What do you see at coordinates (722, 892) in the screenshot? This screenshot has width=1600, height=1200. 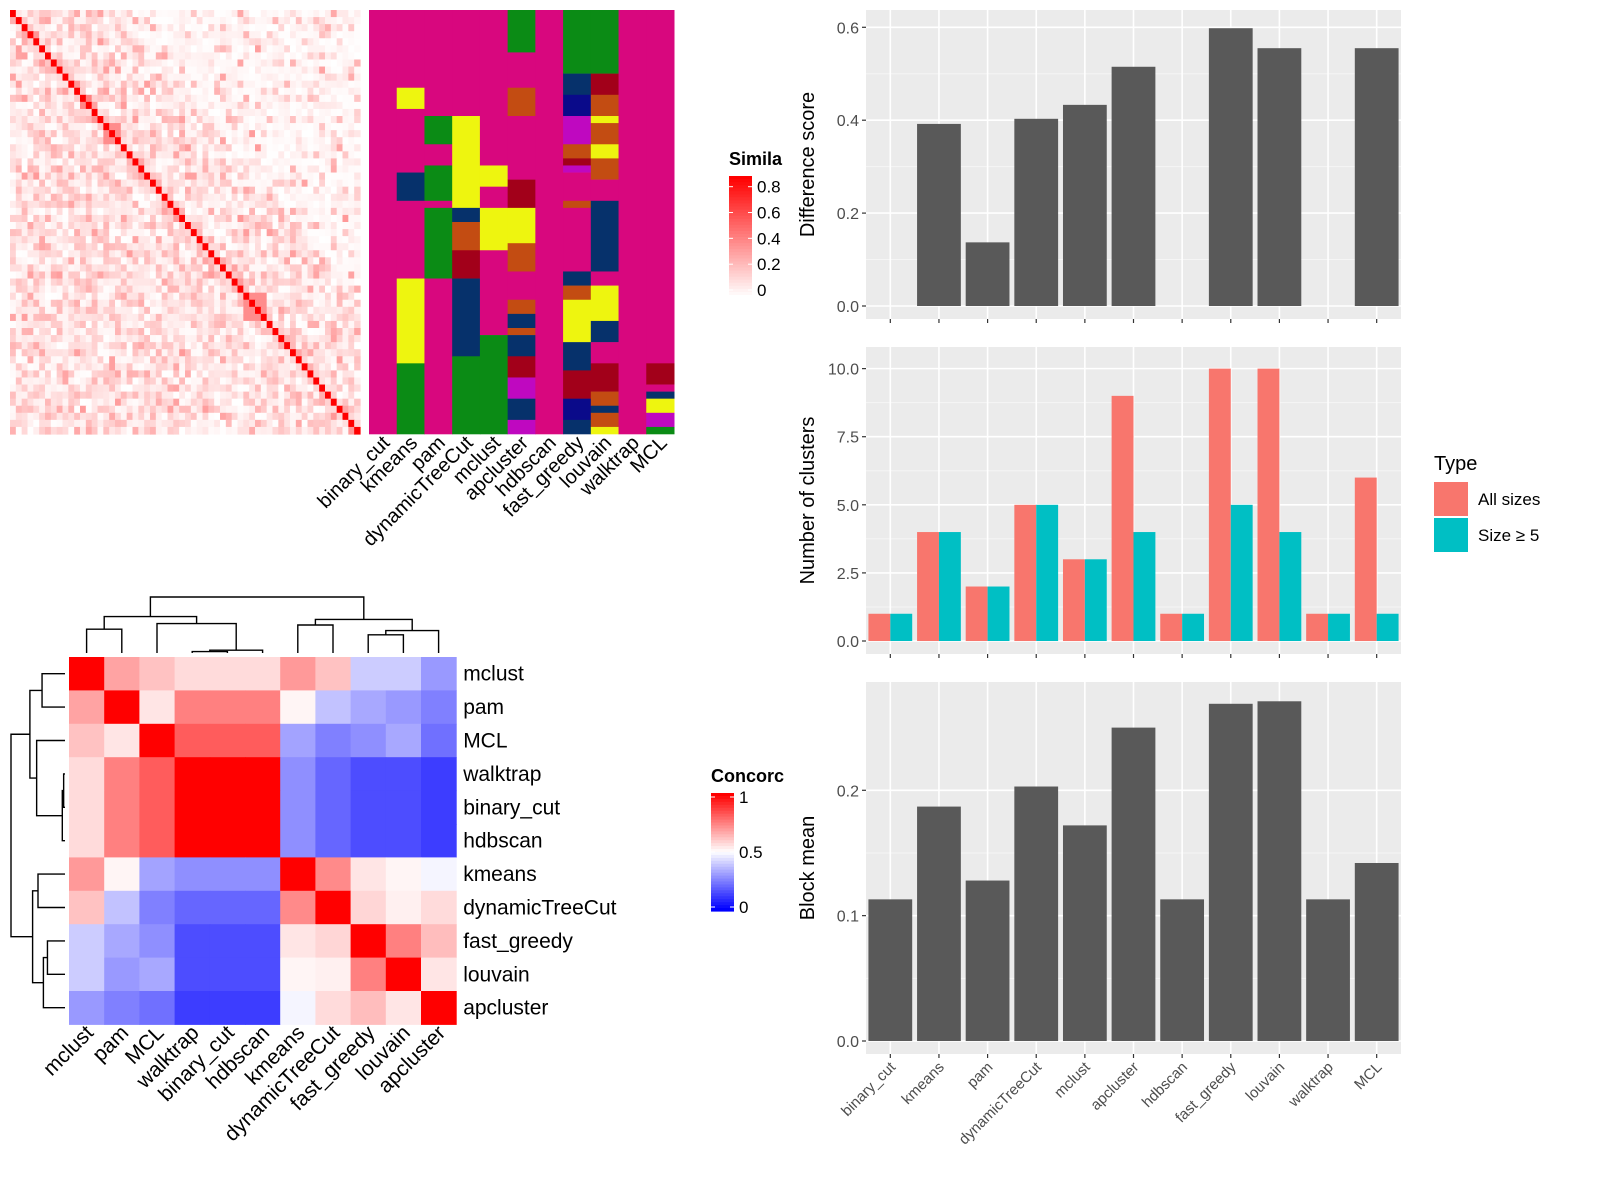 I see `concordance-legend-gradient-step` at bounding box center [722, 892].